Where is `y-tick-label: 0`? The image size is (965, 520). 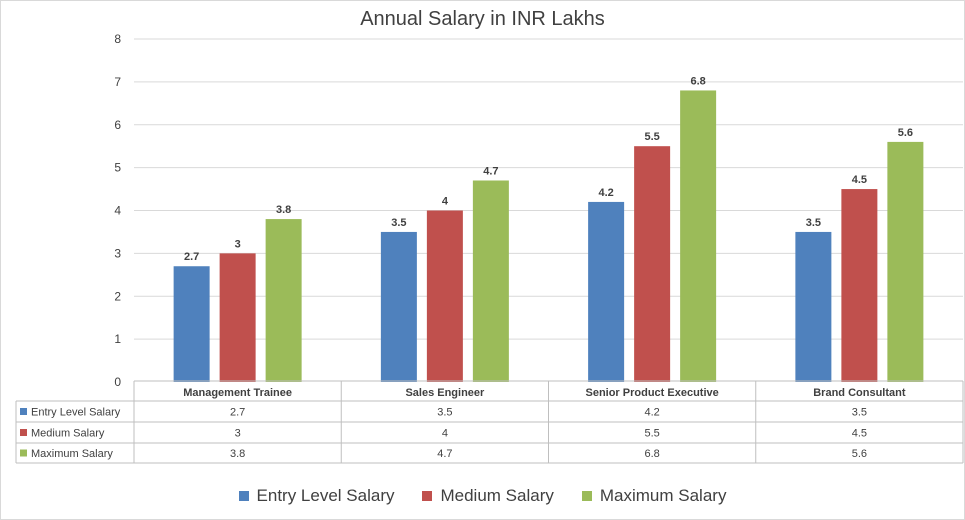 y-tick-label: 0 is located at coordinates (117, 382).